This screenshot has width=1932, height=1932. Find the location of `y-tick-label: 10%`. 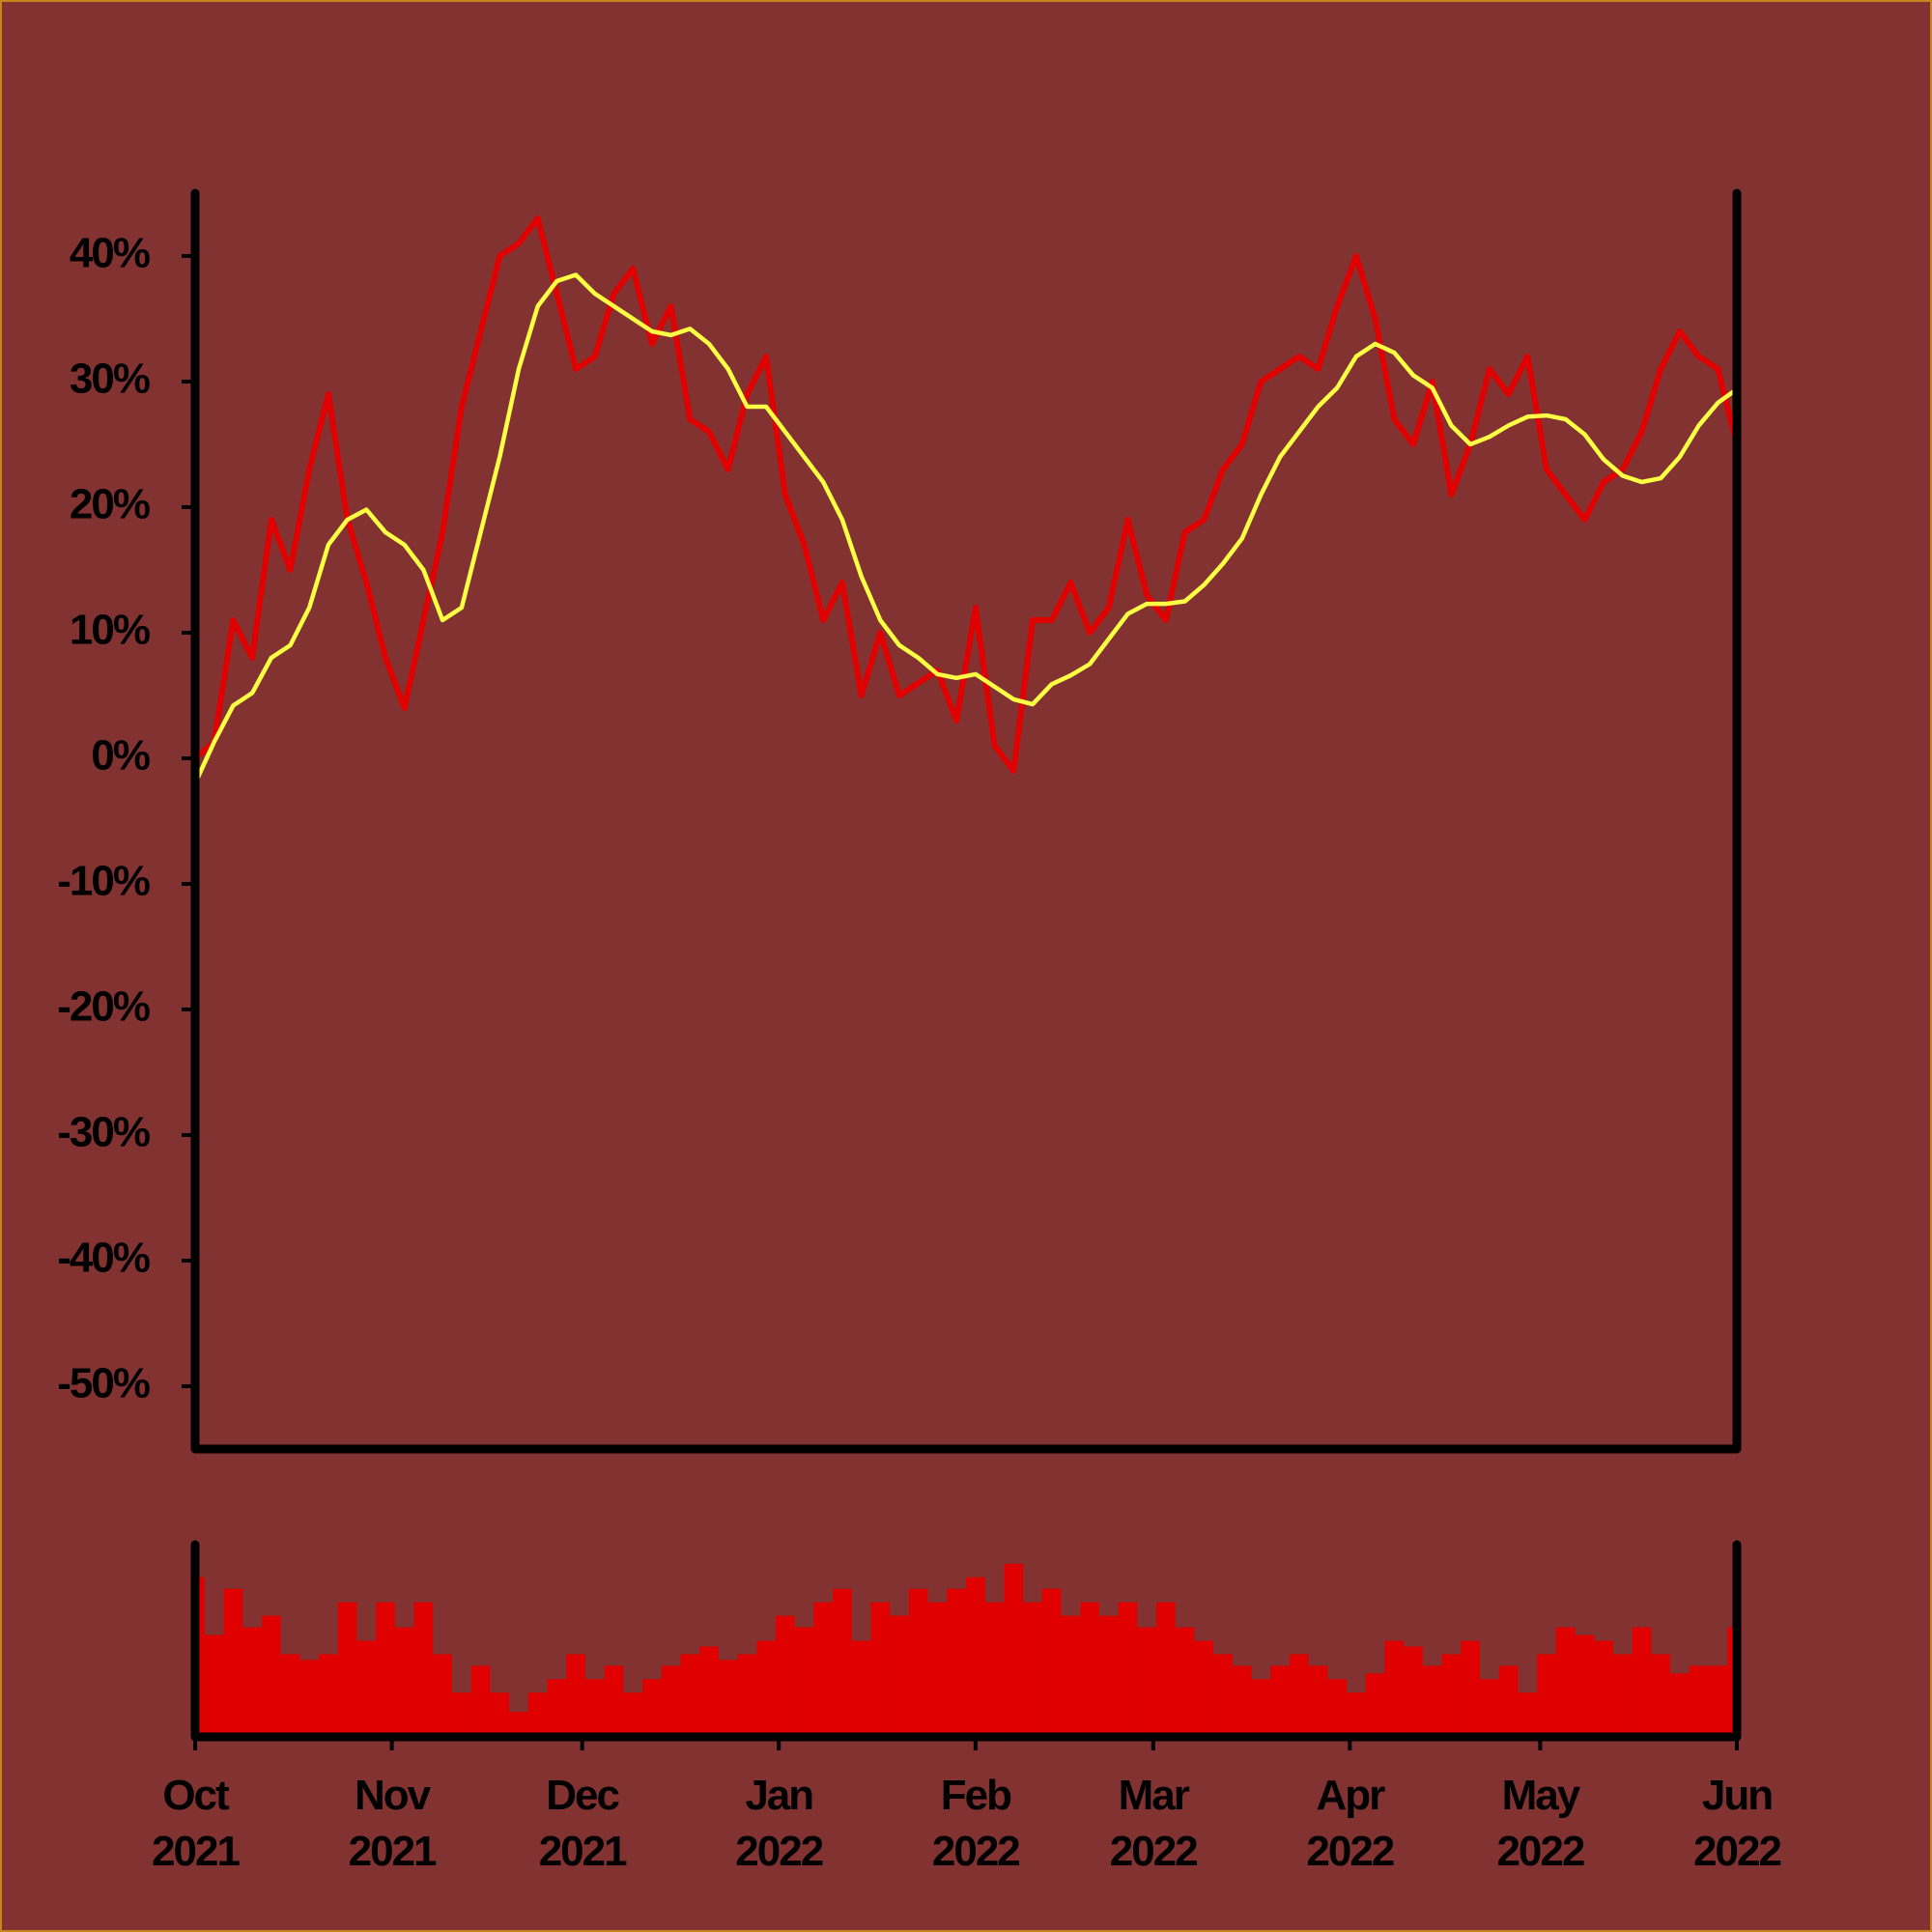

y-tick-label: 10% is located at coordinates (110, 630).